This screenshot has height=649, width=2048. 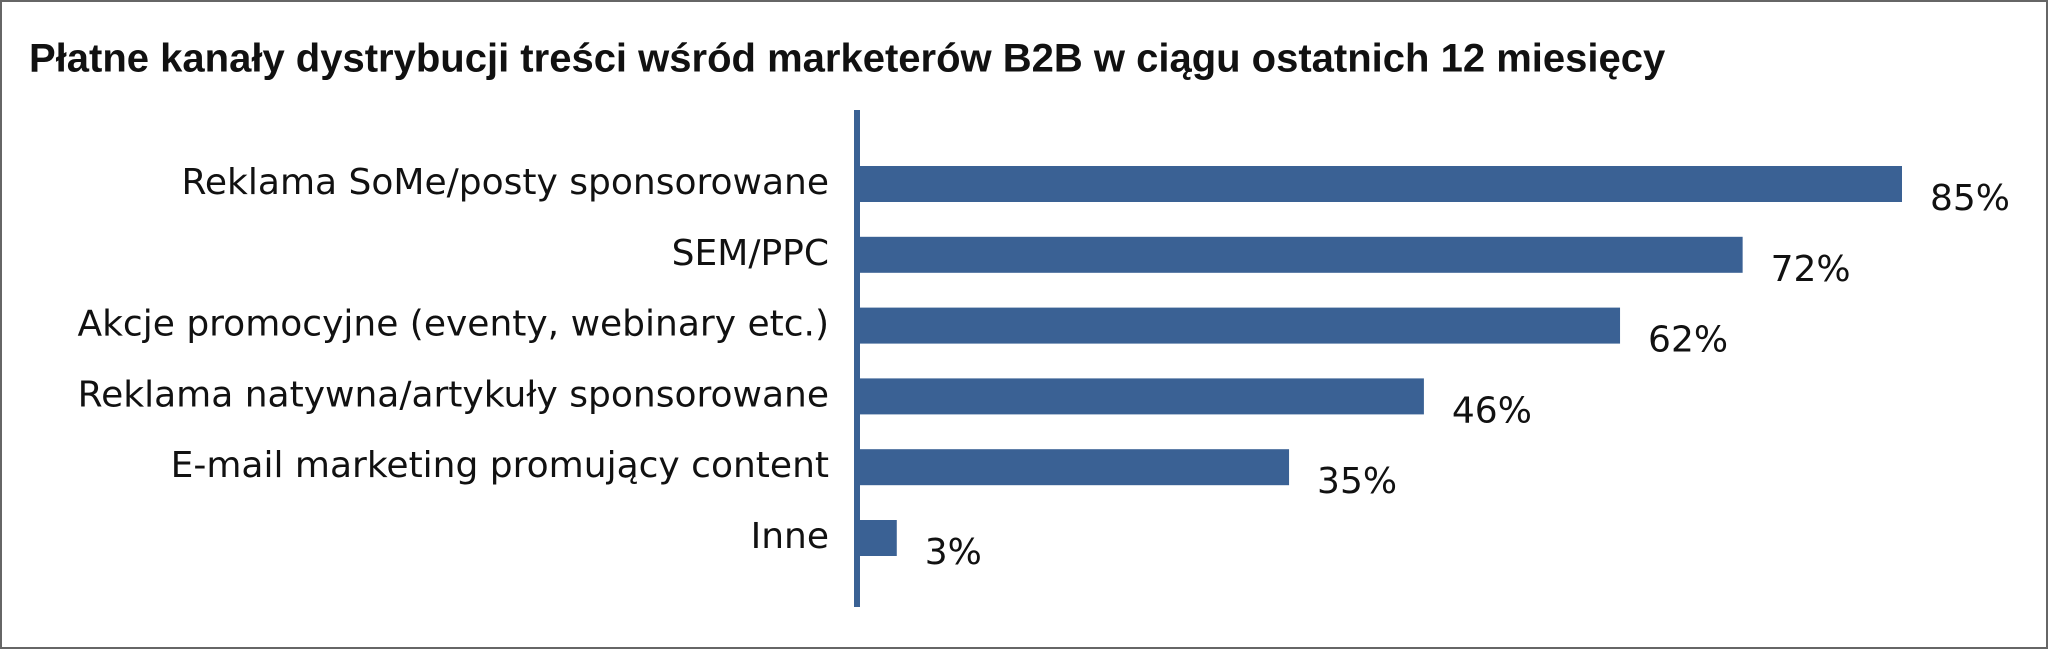 What do you see at coordinates (1970, 198) in the screenshot?
I see `value-label: 85%` at bounding box center [1970, 198].